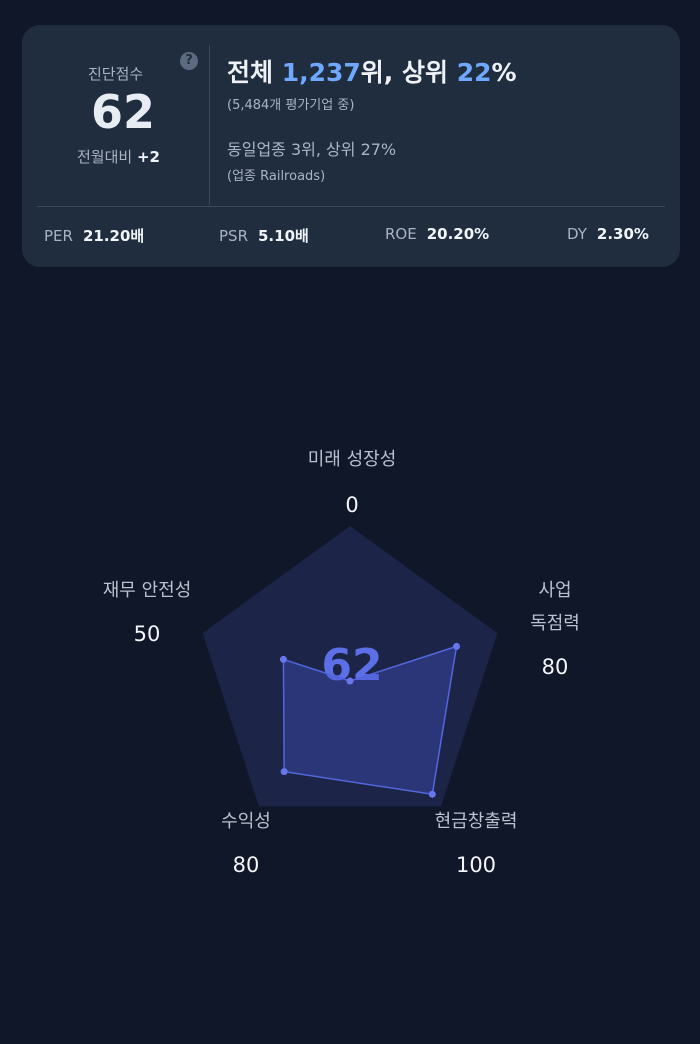  I want to click on metric-label: PSR, so click(233, 236).